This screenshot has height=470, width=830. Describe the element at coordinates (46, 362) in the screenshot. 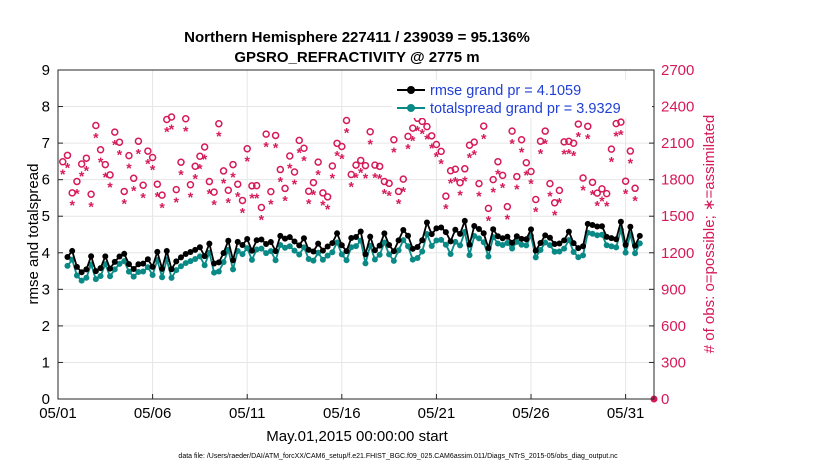

I see `left-tick-label: 1` at that location.